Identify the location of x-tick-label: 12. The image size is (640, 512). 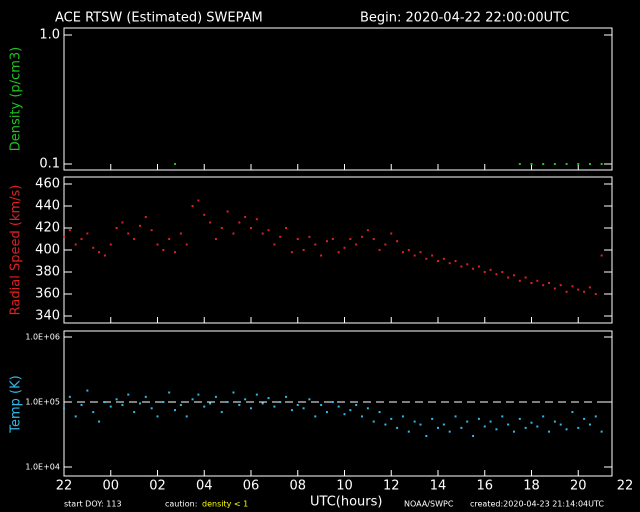
(391, 486).